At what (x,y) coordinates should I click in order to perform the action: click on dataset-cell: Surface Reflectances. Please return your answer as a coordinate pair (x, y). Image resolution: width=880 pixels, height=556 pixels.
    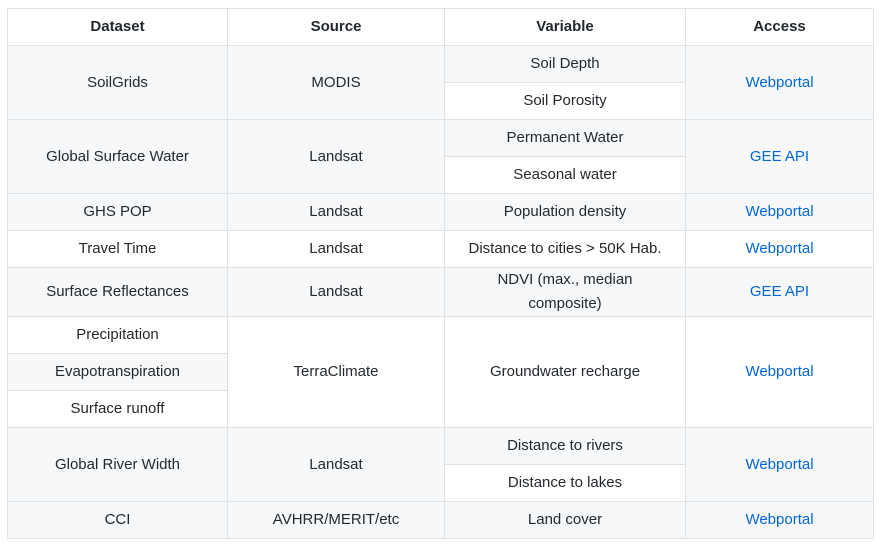
    Looking at the image, I should click on (117, 292).